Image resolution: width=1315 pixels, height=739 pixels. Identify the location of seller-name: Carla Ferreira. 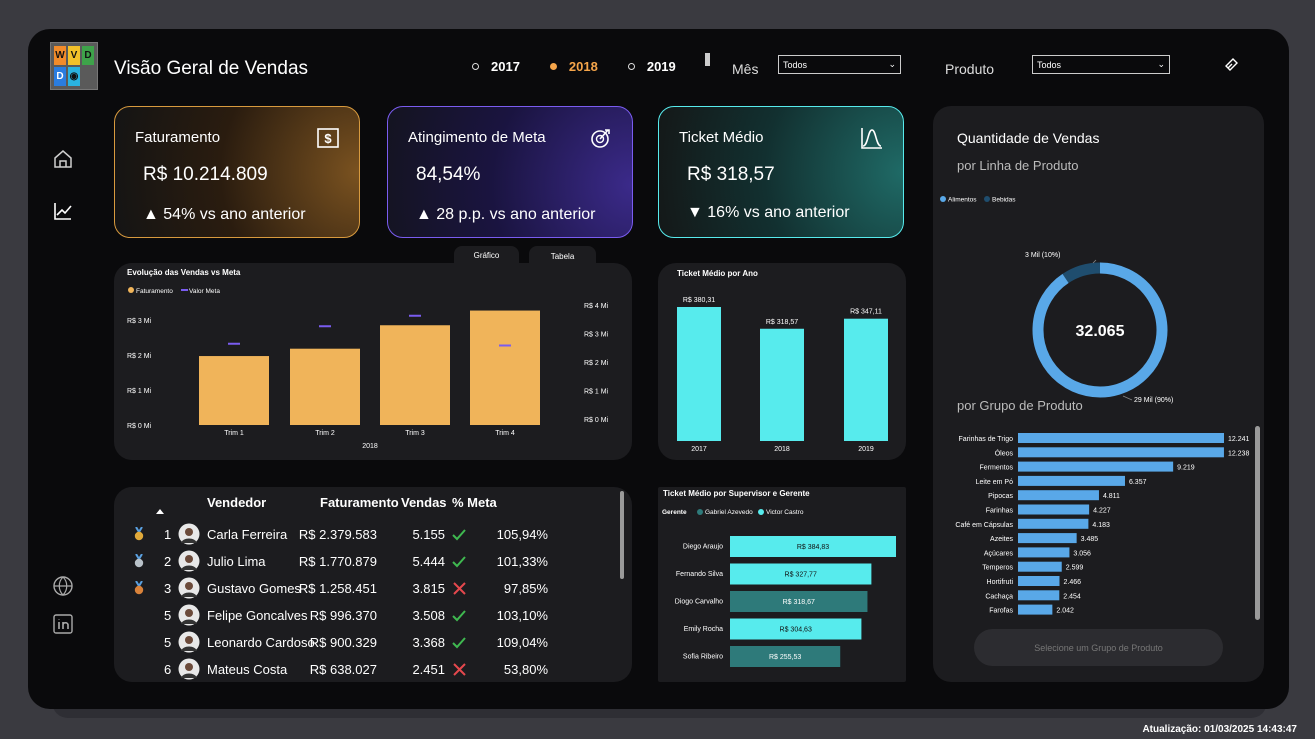
(247, 534).